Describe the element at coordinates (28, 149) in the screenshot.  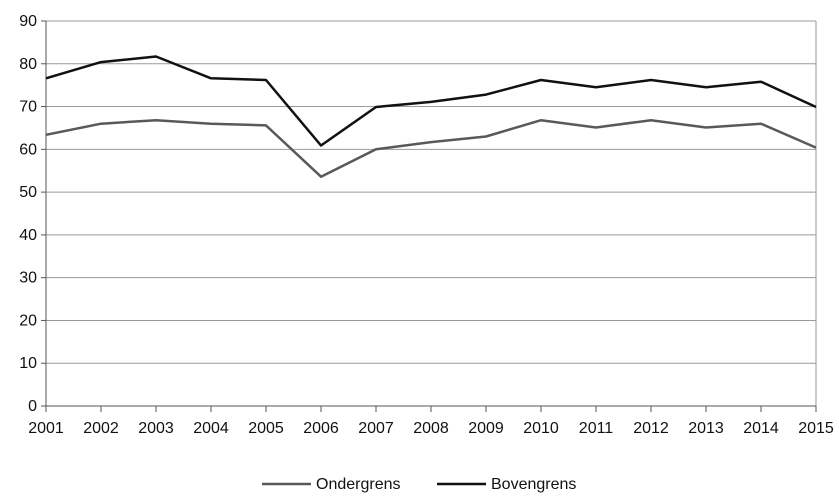
I see `y-tick-label: 60` at that location.